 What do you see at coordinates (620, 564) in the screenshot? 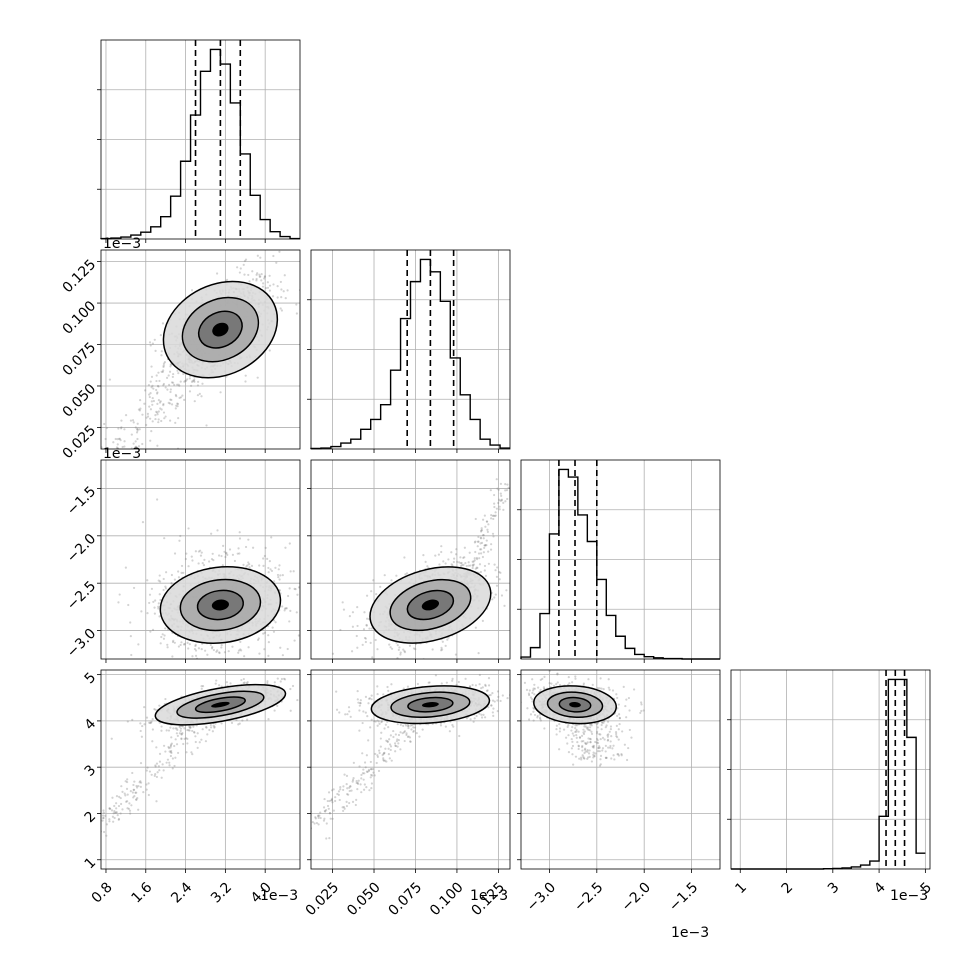
I see `hist-panel-2-histogram` at bounding box center [620, 564].